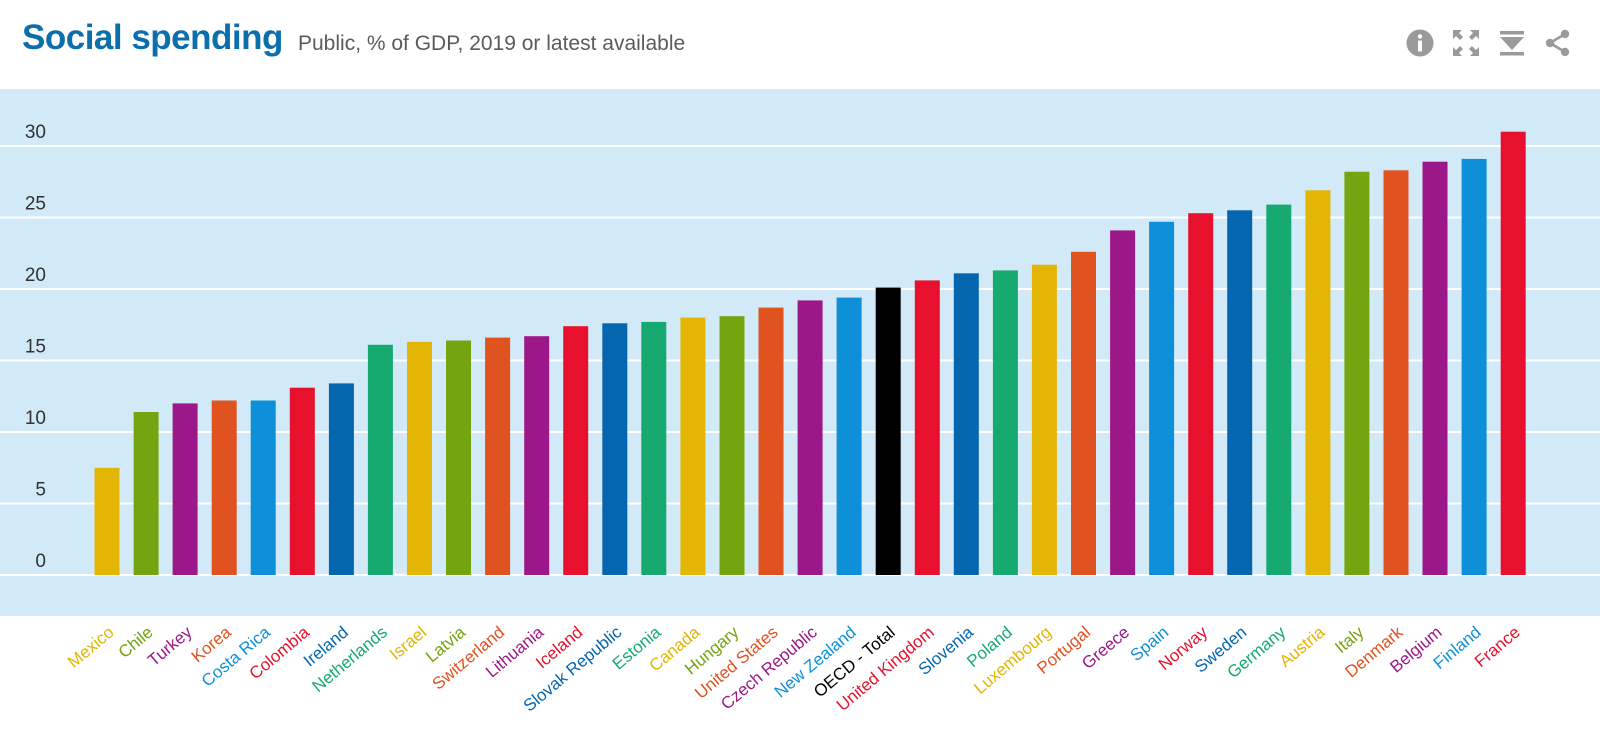 The height and width of the screenshot is (738, 1600). Describe the element at coordinates (1318, 383) in the screenshot. I see `bar-austria: Austria: 26.9` at that location.